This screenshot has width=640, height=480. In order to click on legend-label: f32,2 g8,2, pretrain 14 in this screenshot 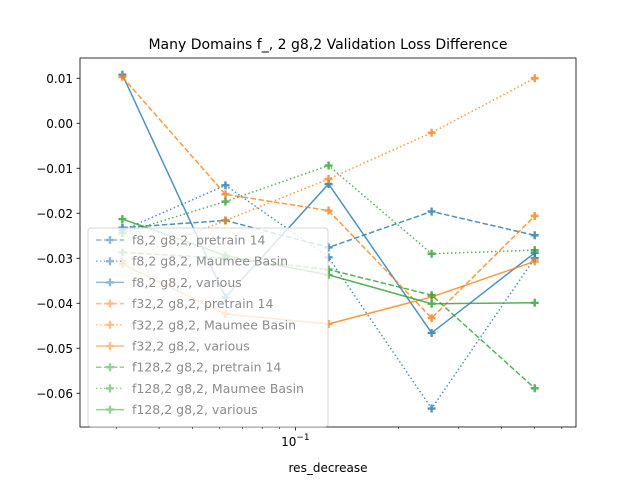, I will do `click(202, 303)`.